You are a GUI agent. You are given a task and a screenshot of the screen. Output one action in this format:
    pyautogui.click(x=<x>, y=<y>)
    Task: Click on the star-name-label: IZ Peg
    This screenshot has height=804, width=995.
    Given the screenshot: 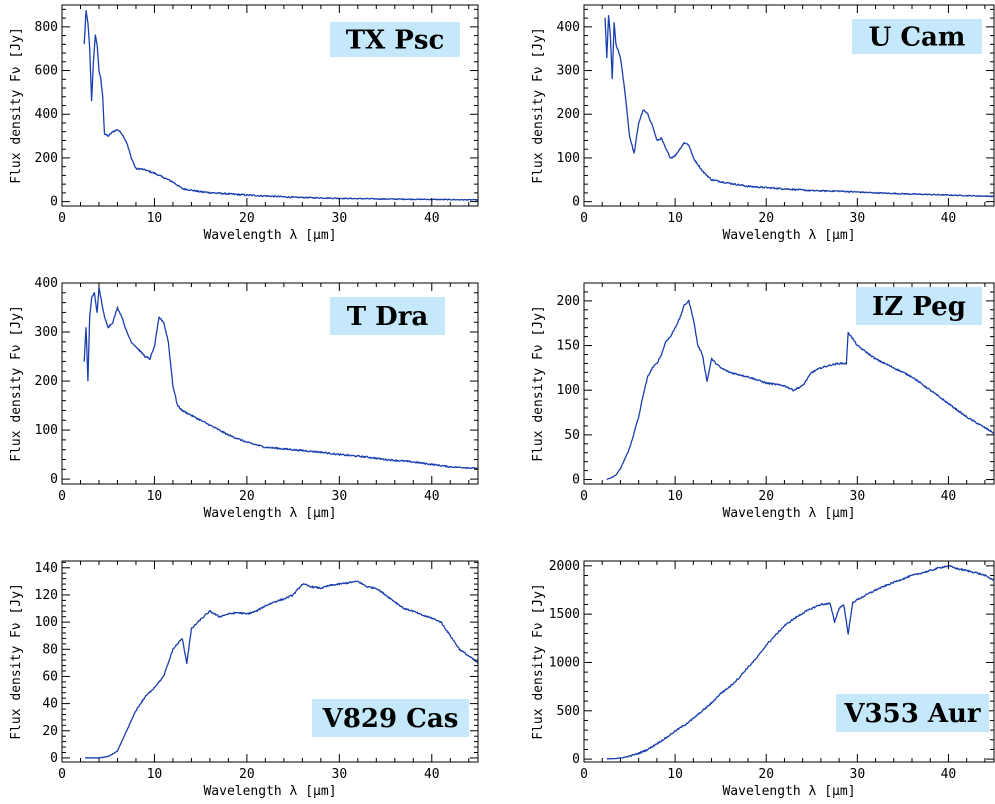 What is the action you would take?
    pyautogui.click(x=919, y=307)
    